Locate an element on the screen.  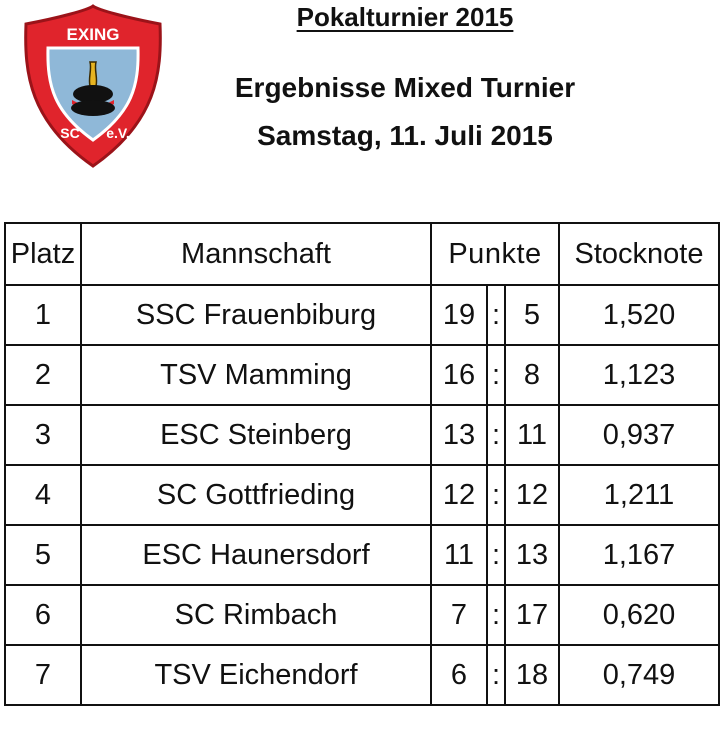
points-minus-cell: 5 is located at coordinates (532, 315).